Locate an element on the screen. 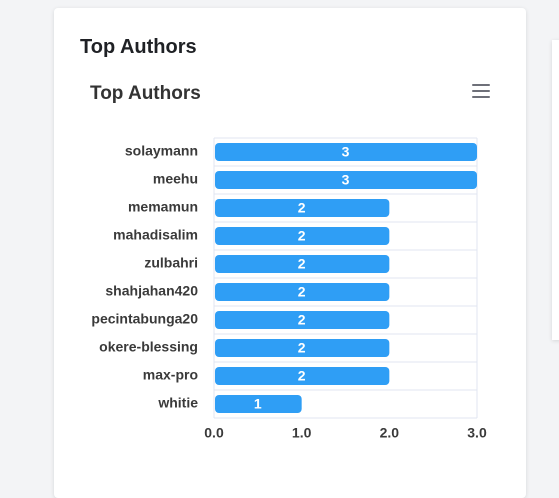 The image size is (559, 498). x-tick-label: 3.0 is located at coordinates (477, 433).